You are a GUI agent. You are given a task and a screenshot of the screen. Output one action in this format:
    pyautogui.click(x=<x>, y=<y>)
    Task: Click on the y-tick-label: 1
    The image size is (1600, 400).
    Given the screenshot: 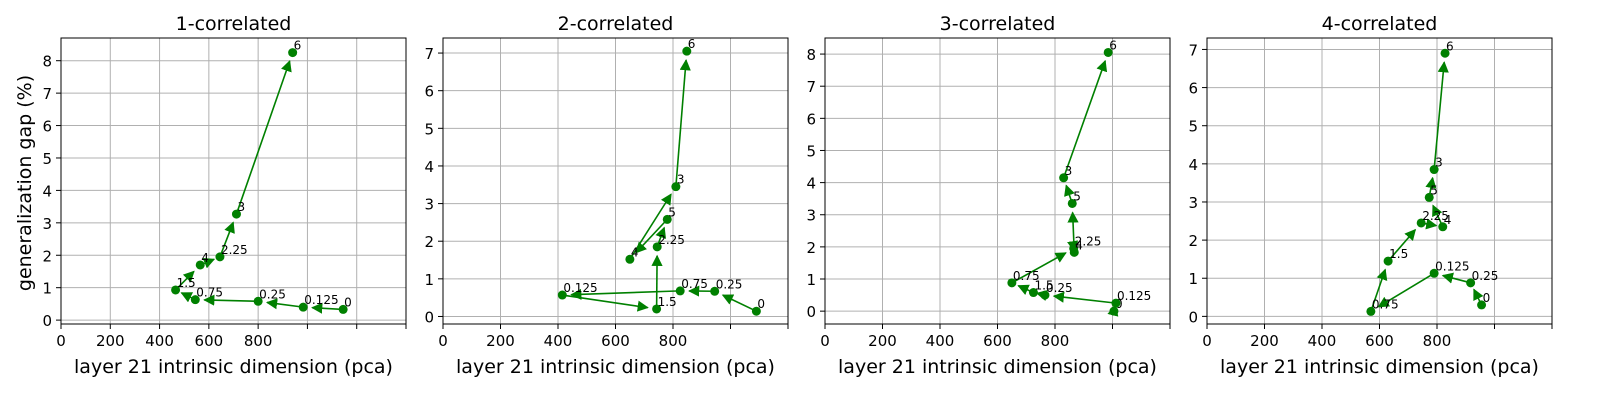 What is the action you would take?
    pyautogui.click(x=429, y=280)
    